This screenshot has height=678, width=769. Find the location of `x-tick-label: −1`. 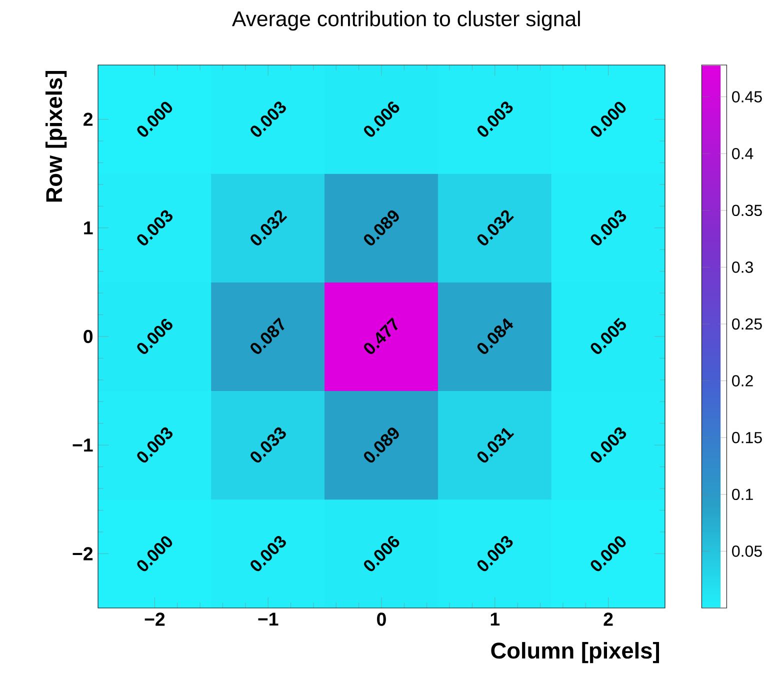

x-tick-label: −1 is located at coordinates (268, 619).